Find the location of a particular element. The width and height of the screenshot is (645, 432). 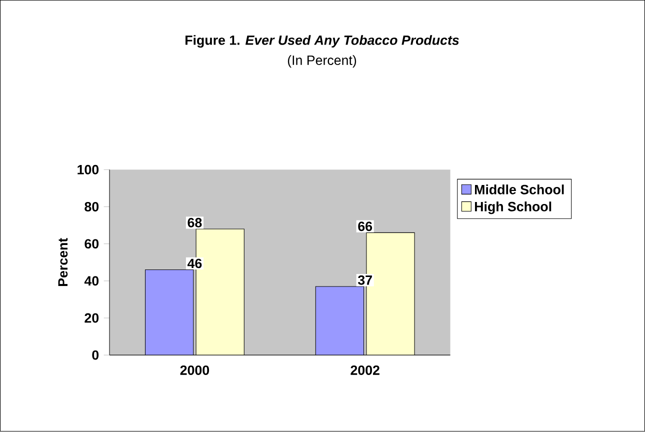

x-tick-label: 2000 is located at coordinates (195, 371).